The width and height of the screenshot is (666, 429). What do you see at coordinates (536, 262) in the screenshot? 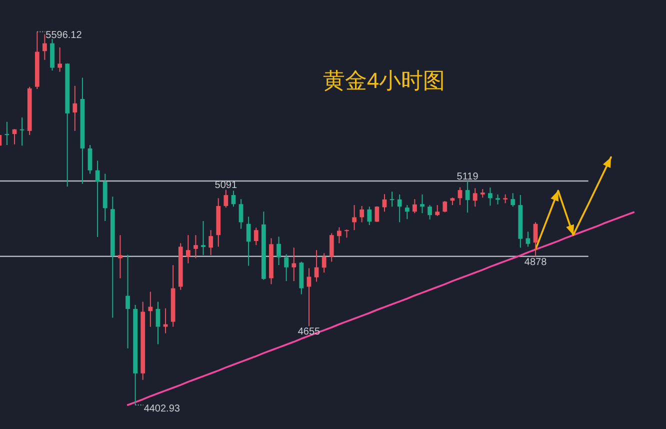
I see `annotation: 4878` at bounding box center [536, 262].